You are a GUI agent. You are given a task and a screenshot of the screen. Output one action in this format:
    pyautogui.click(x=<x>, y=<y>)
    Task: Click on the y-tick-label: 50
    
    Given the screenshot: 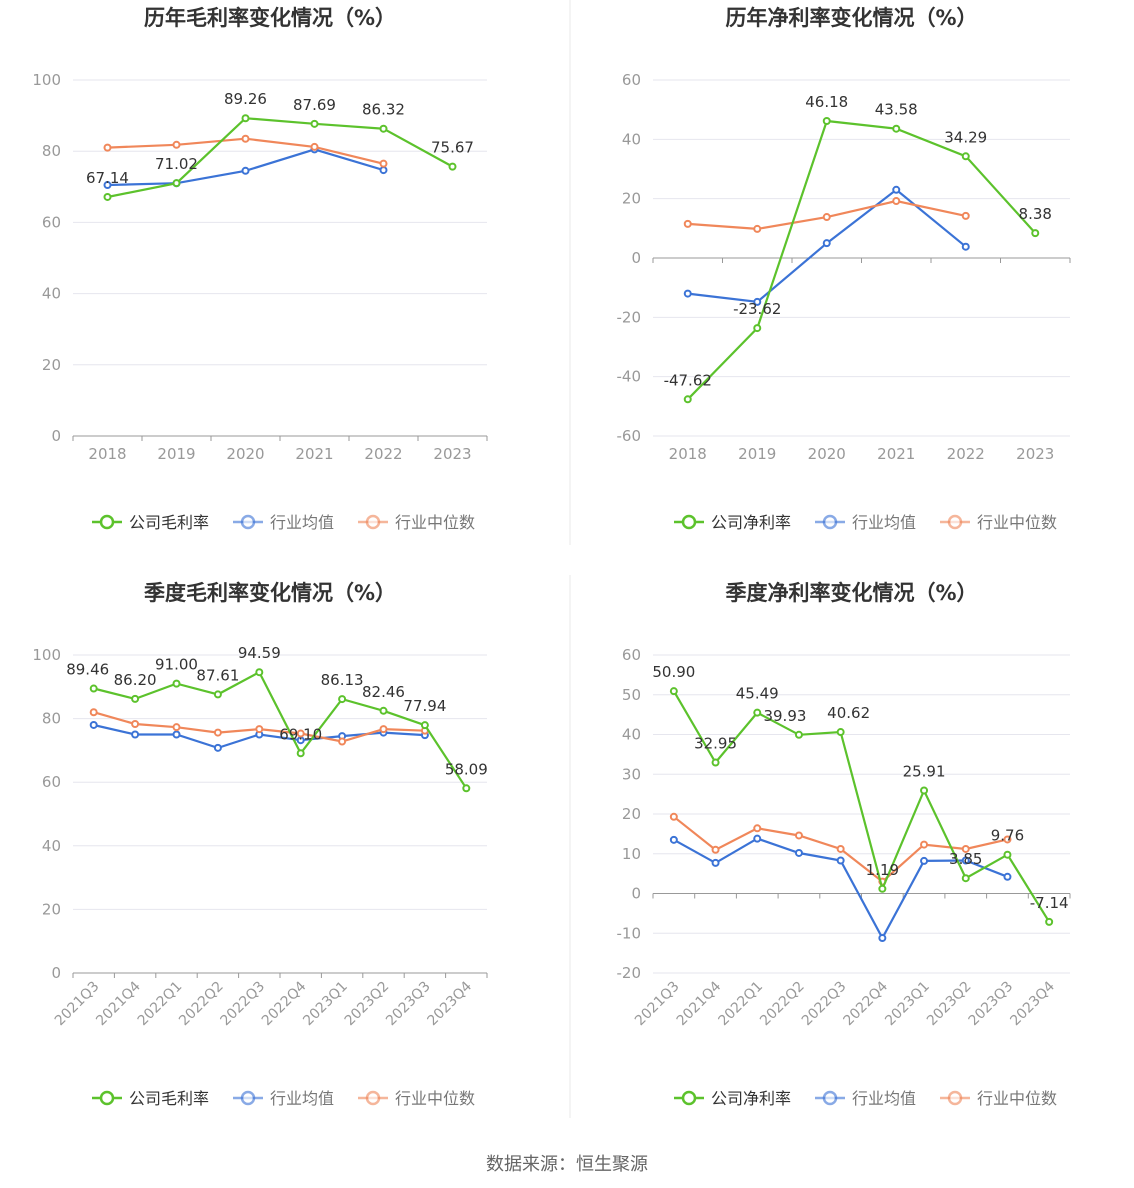 What is the action you would take?
    pyautogui.click(x=631, y=695)
    